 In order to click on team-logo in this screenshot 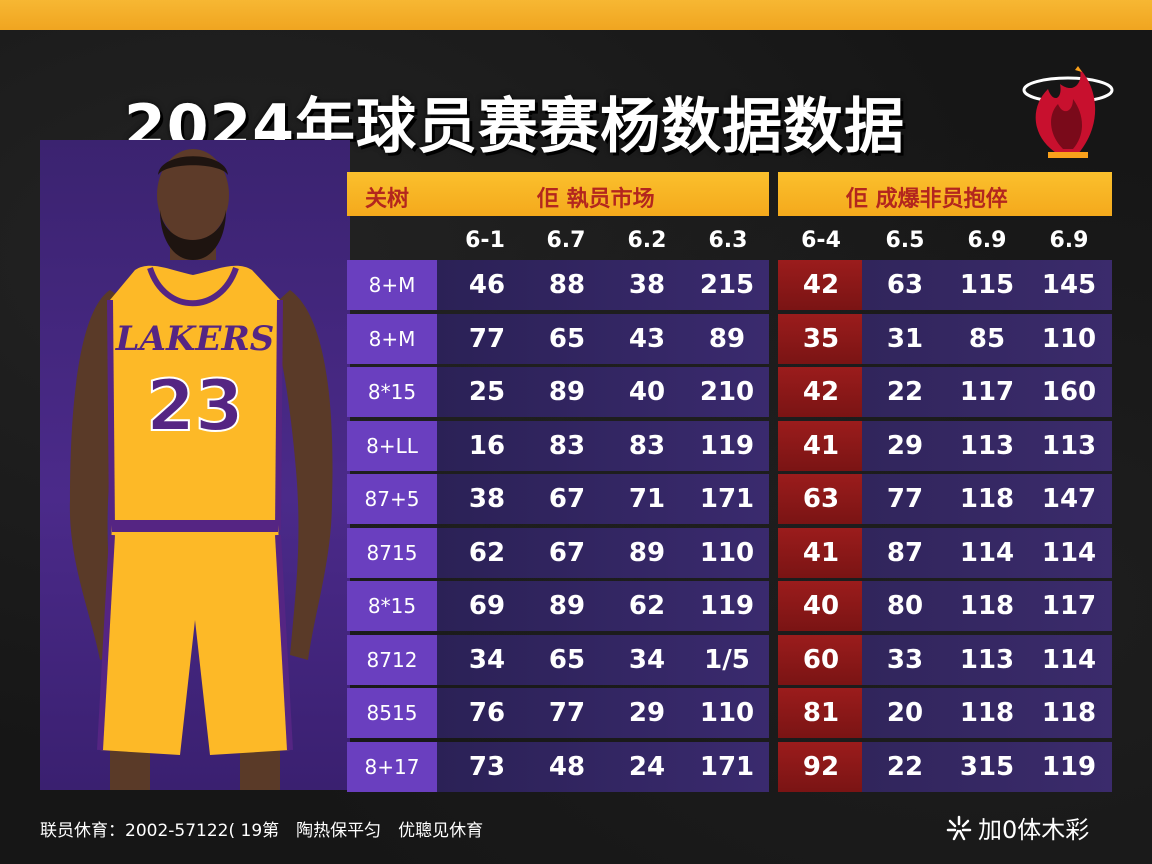, I will do `click(1068, 109)`.